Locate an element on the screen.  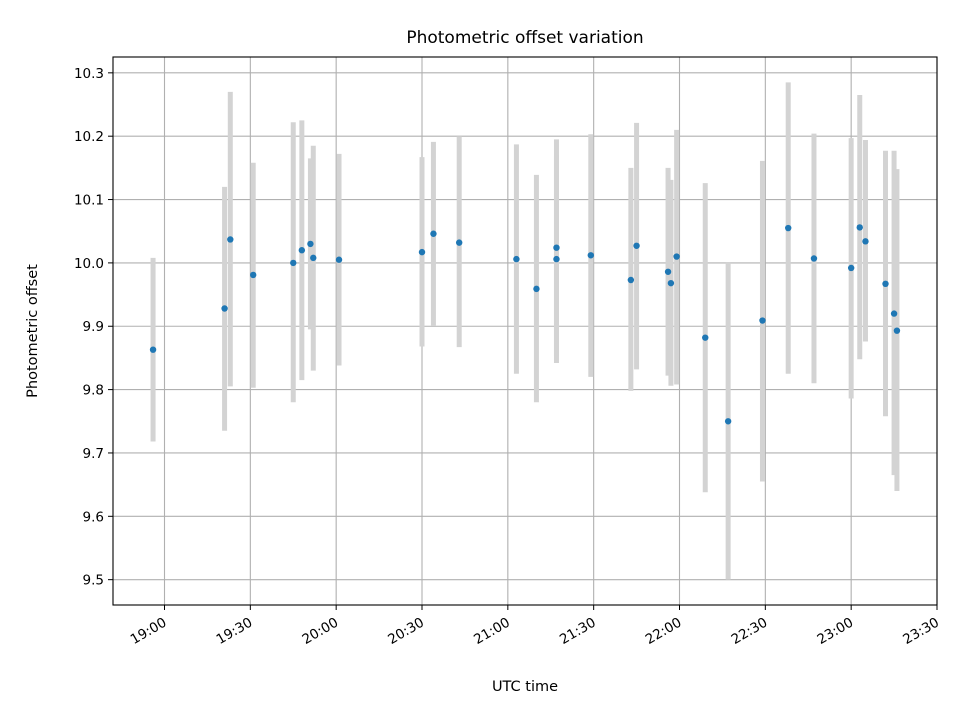
y-tick-label: 9.9 is located at coordinates (93, 327).